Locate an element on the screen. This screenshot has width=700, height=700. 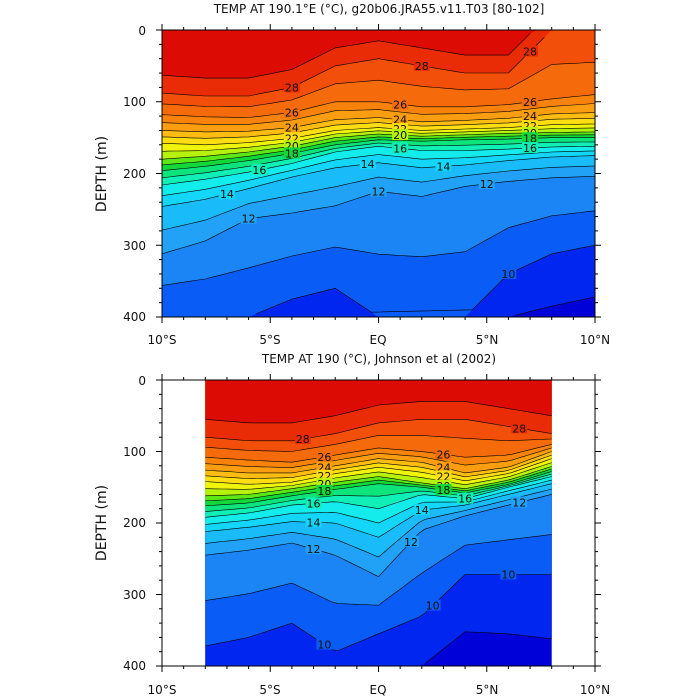
y-tick-label: 400 is located at coordinates (134, 666).